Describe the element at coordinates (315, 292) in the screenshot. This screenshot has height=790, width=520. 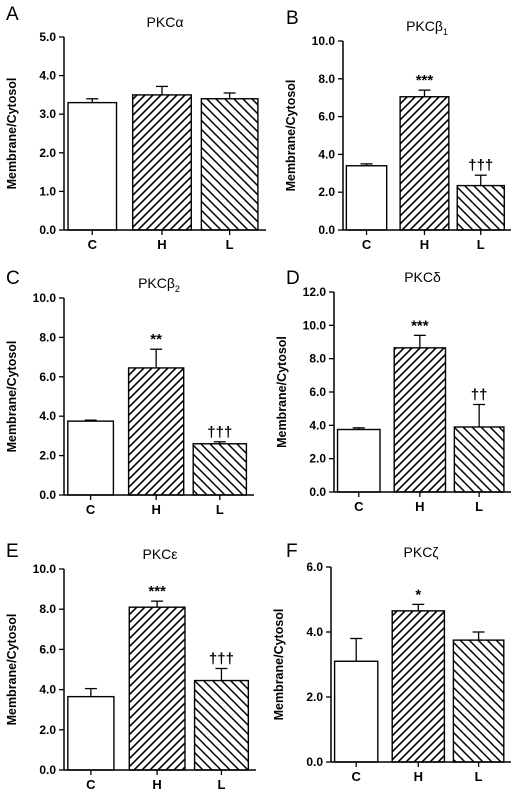
I see `y-tick-label: 12.0` at that location.